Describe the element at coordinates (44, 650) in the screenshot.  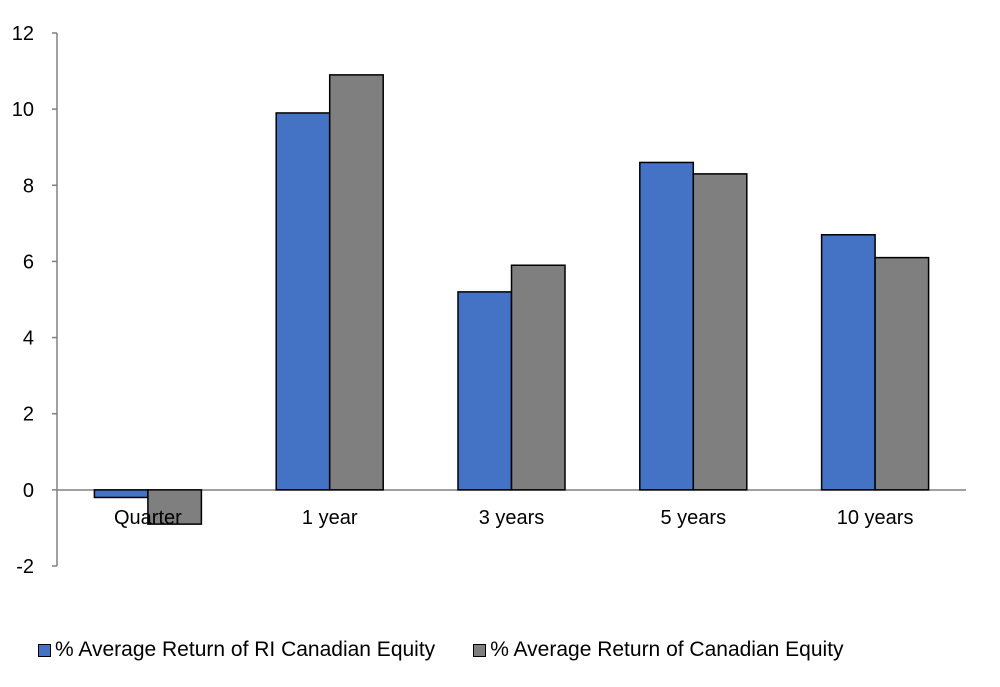
I see `legend-swatch-ri-canadian-equity` at that location.